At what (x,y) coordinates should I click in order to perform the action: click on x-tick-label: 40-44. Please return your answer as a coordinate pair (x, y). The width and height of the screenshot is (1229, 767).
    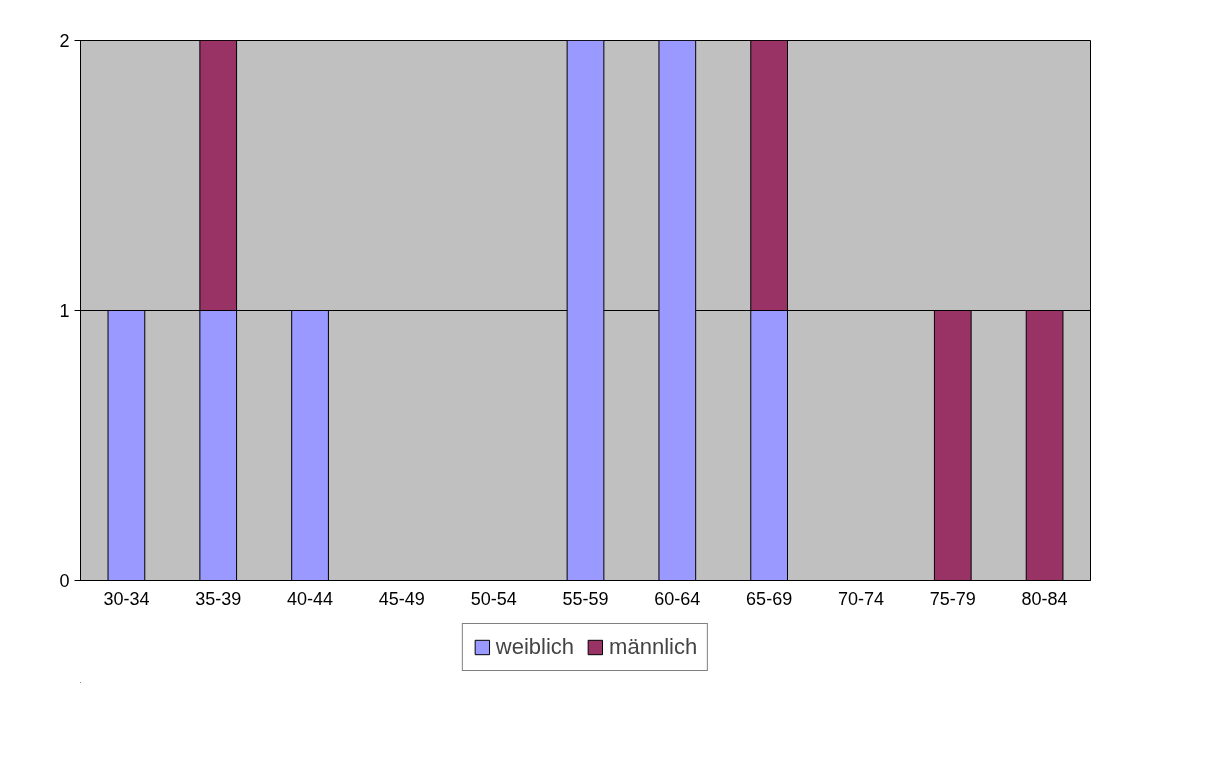
    Looking at the image, I should click on (310, 598).